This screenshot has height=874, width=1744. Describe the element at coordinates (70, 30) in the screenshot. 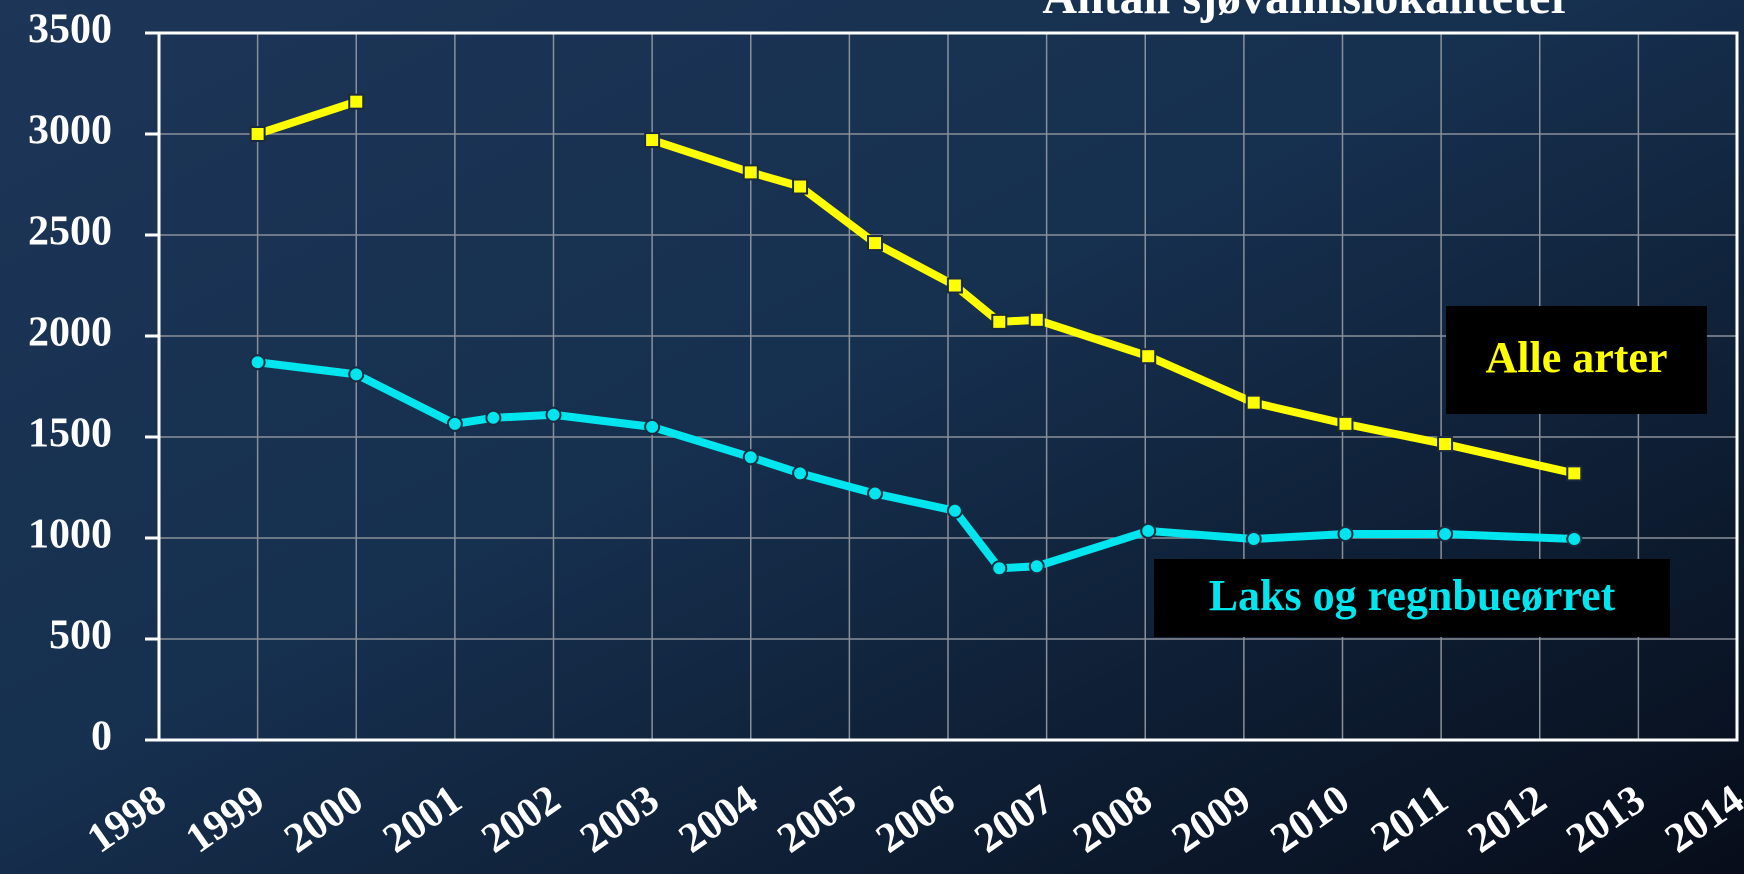

I see `y-tick-label: 3500` at that location.